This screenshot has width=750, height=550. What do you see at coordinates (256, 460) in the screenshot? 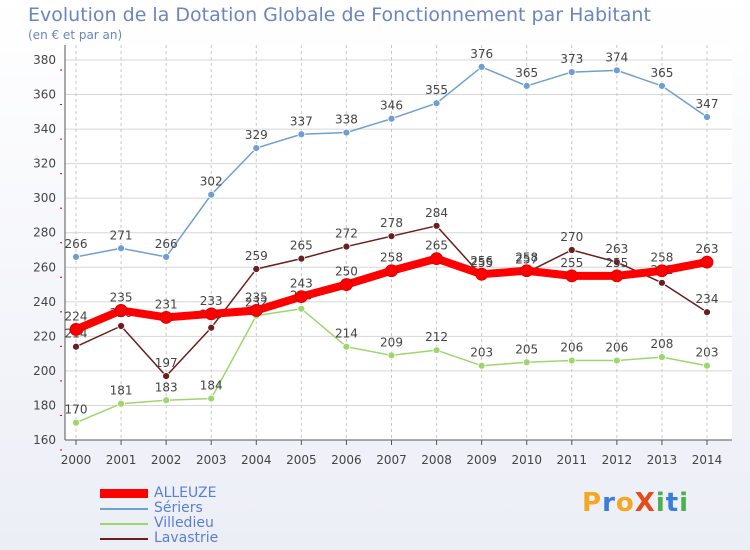
I see `x-tick-label: 2004` at bounding box center [256, 460].